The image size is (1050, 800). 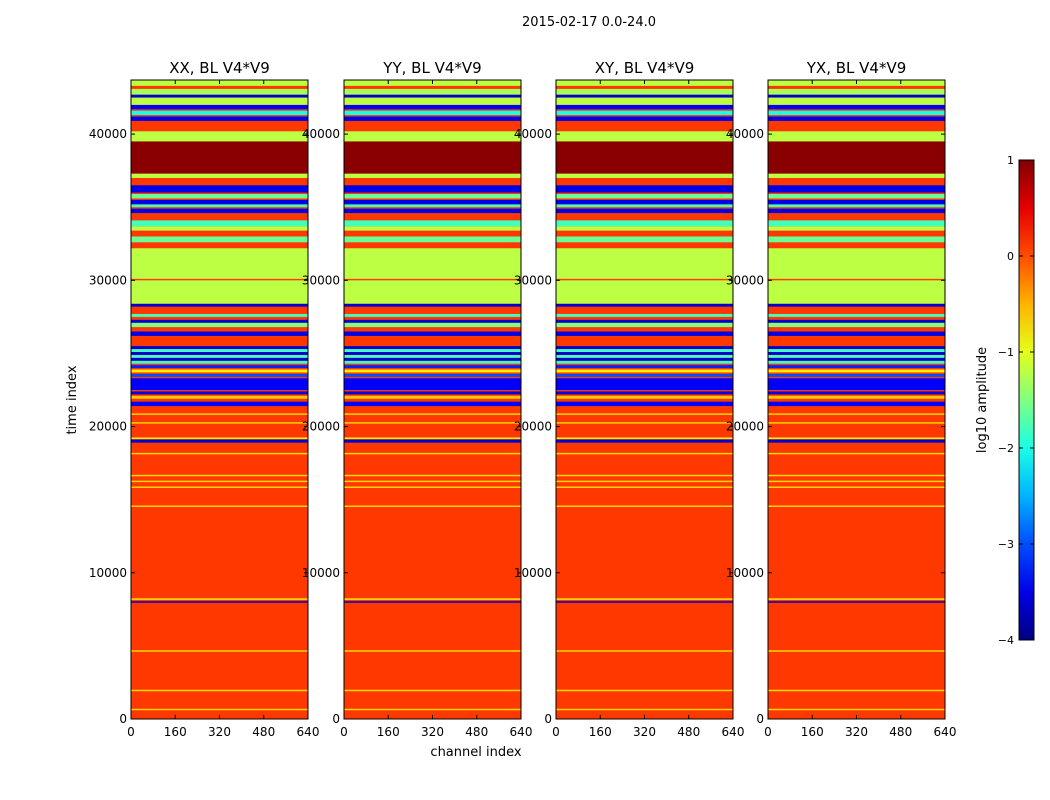 I want to click on colorbar-tick-label: −3, so click(x=1006, y=544).